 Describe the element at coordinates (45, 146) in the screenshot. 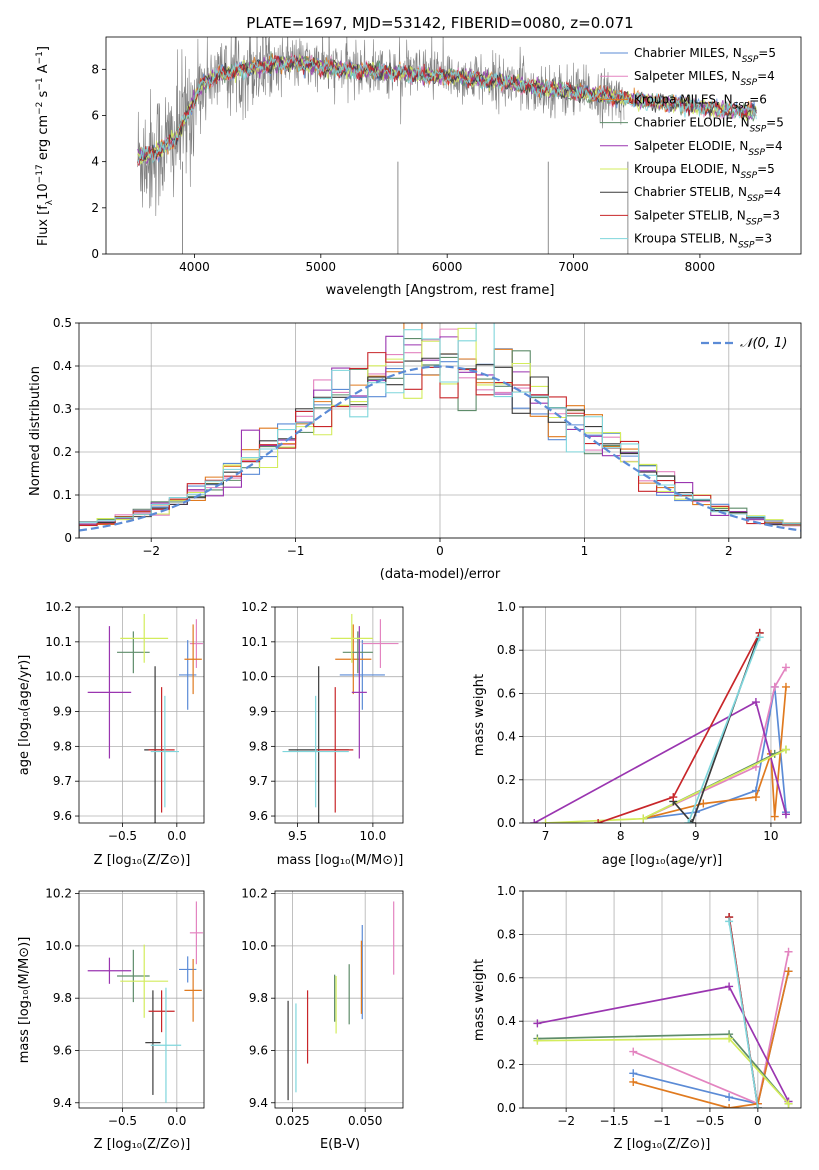

I see `y-axis-label: Flux [fλ10−17 erg cm−2 s−1 A−1]` at that location.